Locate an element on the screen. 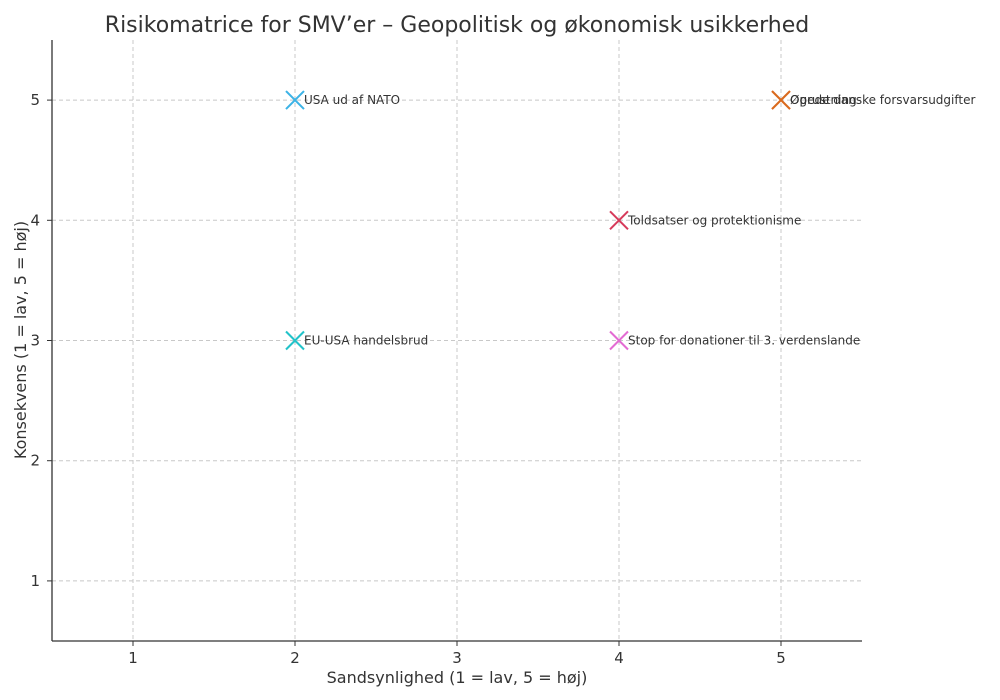  y-axis-label: Konsekvens (1 = lav, 5 = høj) is located at coordinates (20, 340).